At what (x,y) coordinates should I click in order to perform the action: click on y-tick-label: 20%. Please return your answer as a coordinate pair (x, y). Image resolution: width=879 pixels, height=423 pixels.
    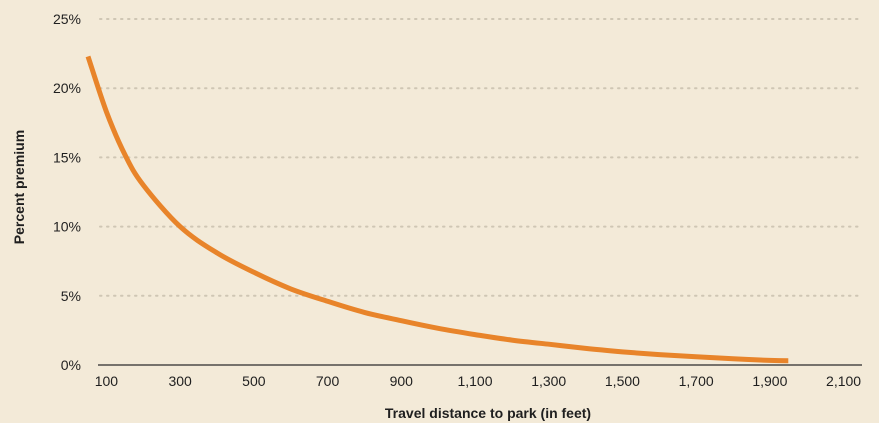
    Looking at the image, I should click on (67, 88).